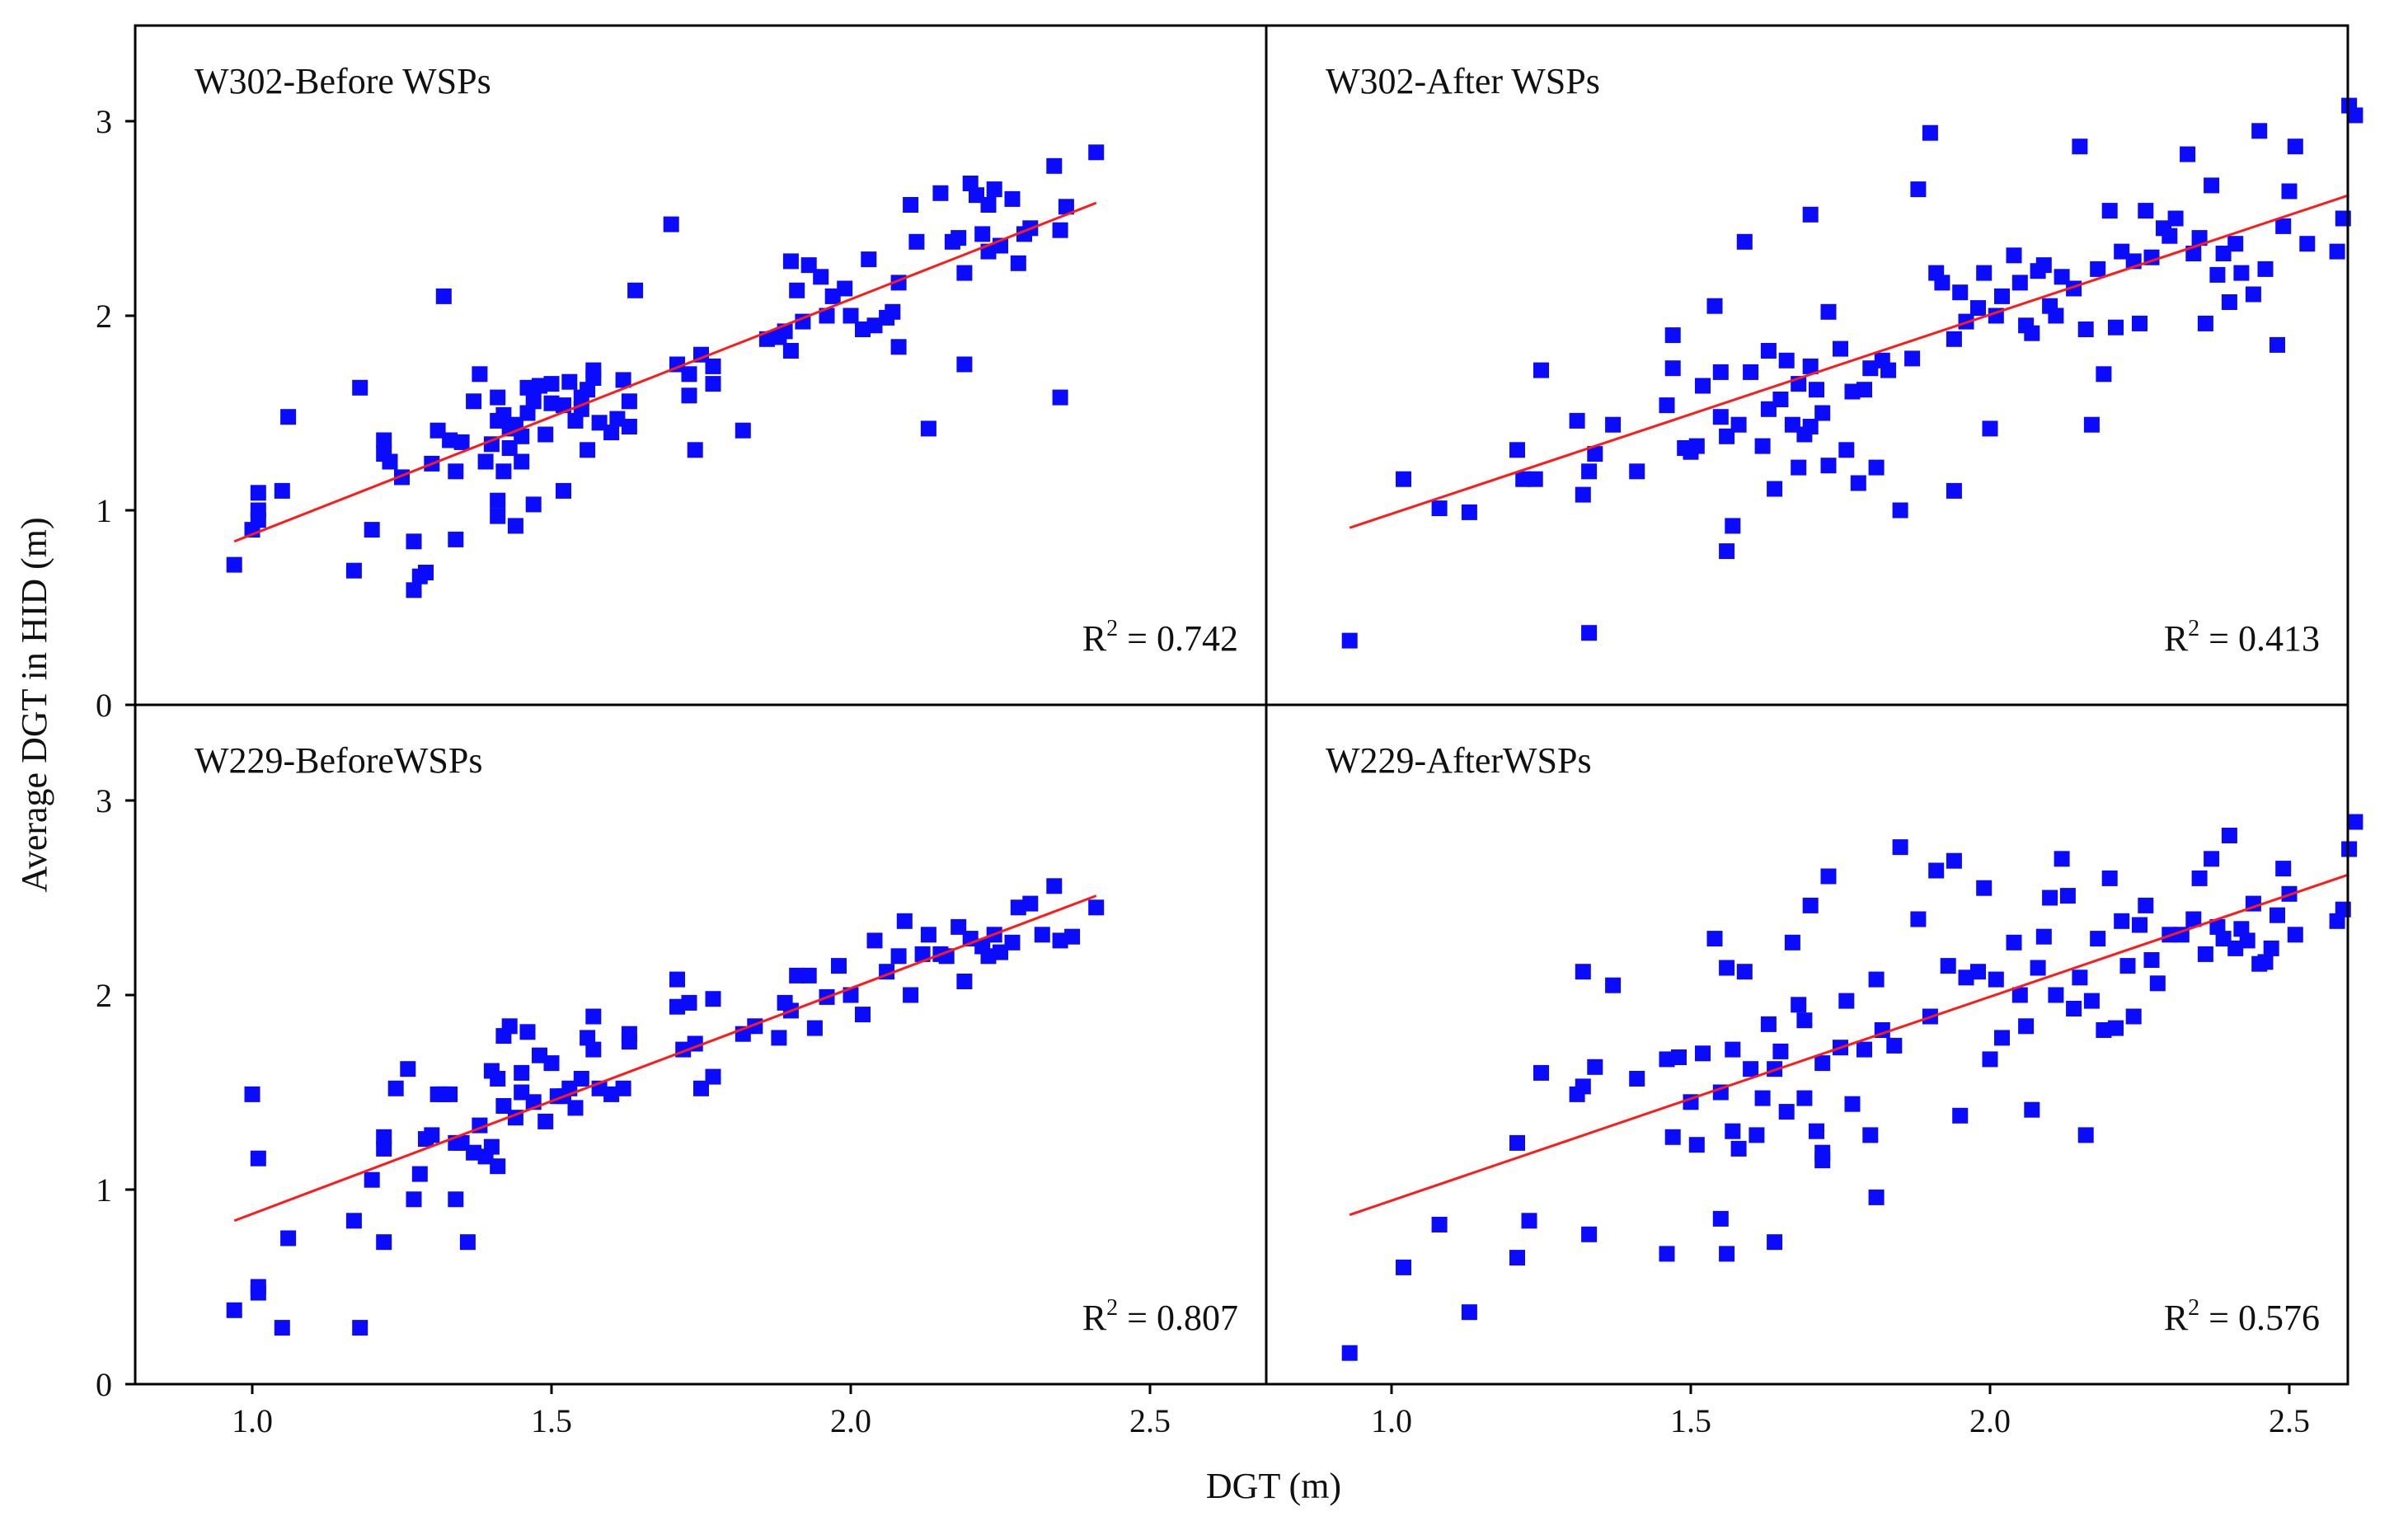 The height and width of the screenshot is (1521, 2408). Describe the element at coordinates (343, 81) in the screenshot. I see `panel-title: W302-Before WSPs` at that location.